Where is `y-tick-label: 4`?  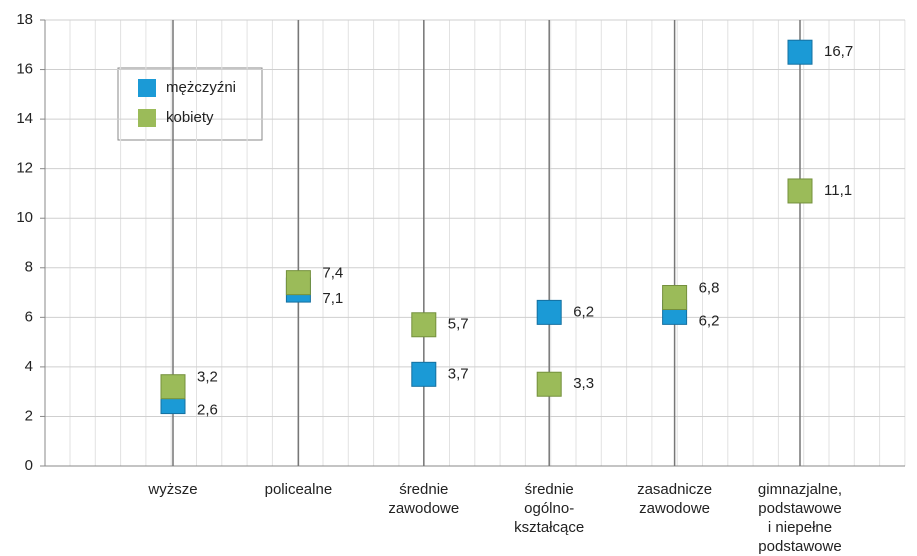
y-tick-label: 4 is located at coordinates (29, 366).